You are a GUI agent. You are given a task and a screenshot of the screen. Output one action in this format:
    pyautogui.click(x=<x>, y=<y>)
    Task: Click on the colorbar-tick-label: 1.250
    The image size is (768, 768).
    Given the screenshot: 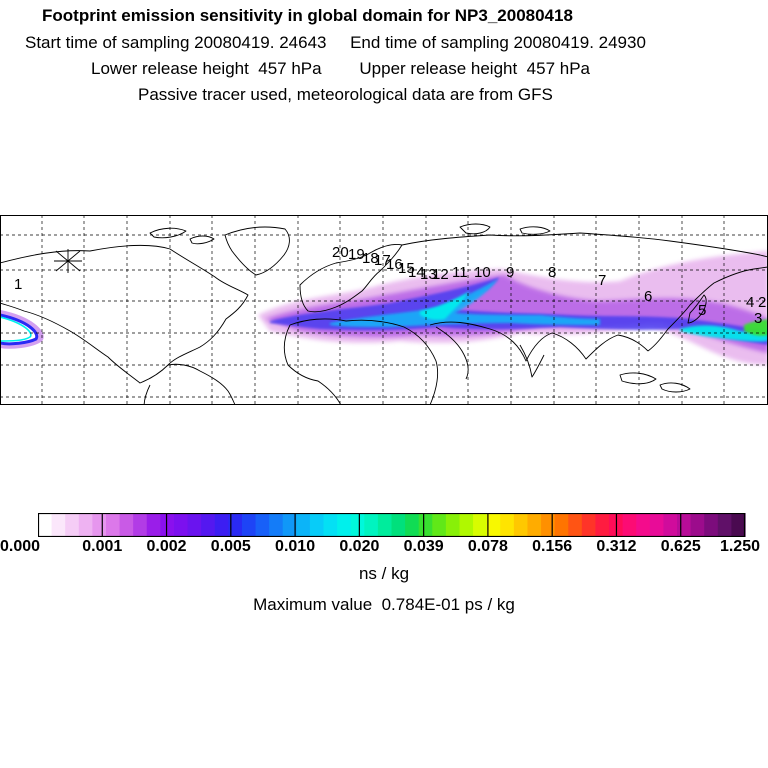 What is the action you would take?
    pyautogui.click(x=739, y=546)
    